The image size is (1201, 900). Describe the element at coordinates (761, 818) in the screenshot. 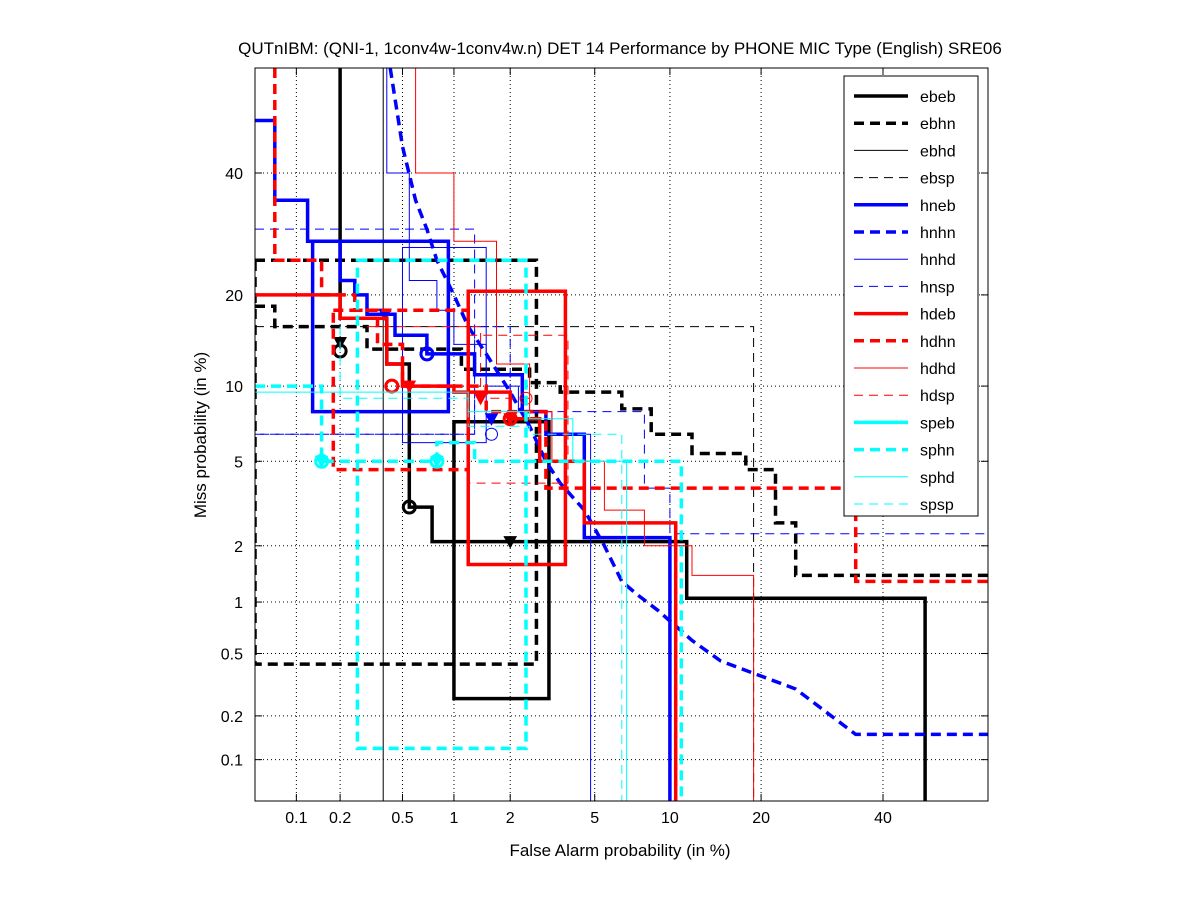

I see `x-tick-label: 20` at that location.